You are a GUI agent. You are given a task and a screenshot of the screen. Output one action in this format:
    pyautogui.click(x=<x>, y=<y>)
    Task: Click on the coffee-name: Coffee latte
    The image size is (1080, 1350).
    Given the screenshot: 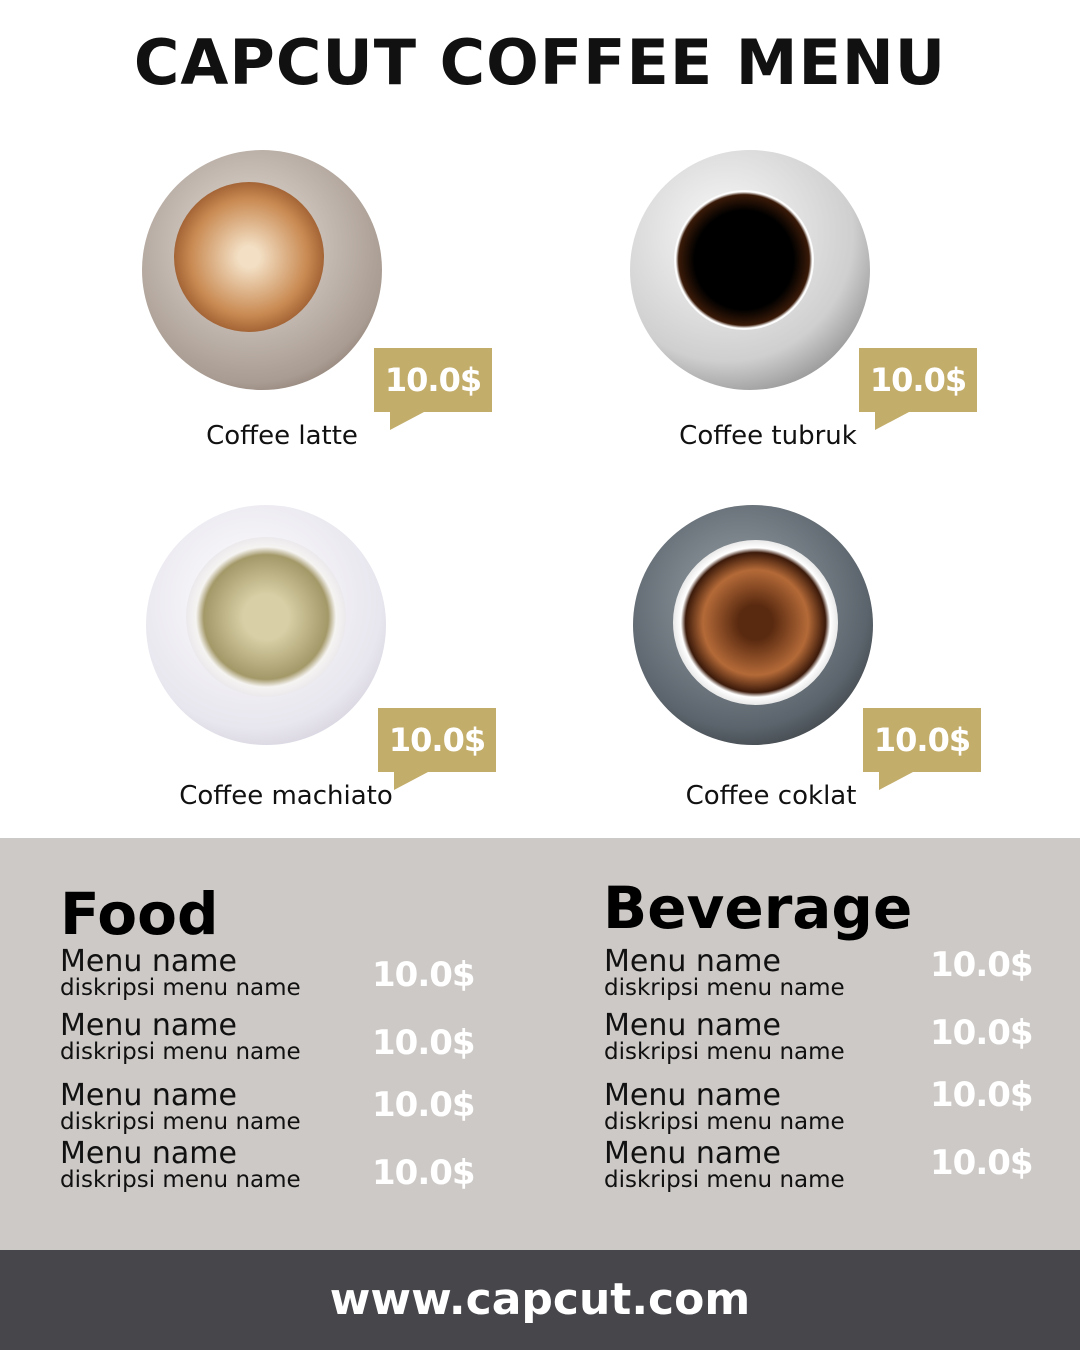 What is the action you would take?
    pyautogui.click(x=282, y=436)
    